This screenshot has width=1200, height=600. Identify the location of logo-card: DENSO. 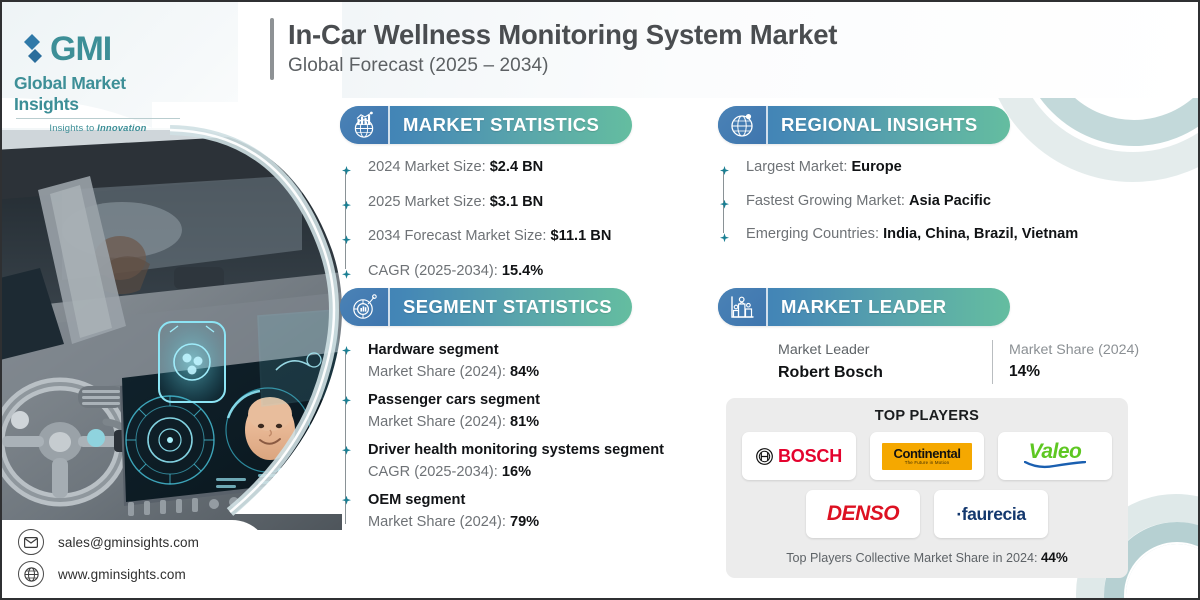
(863, 514).